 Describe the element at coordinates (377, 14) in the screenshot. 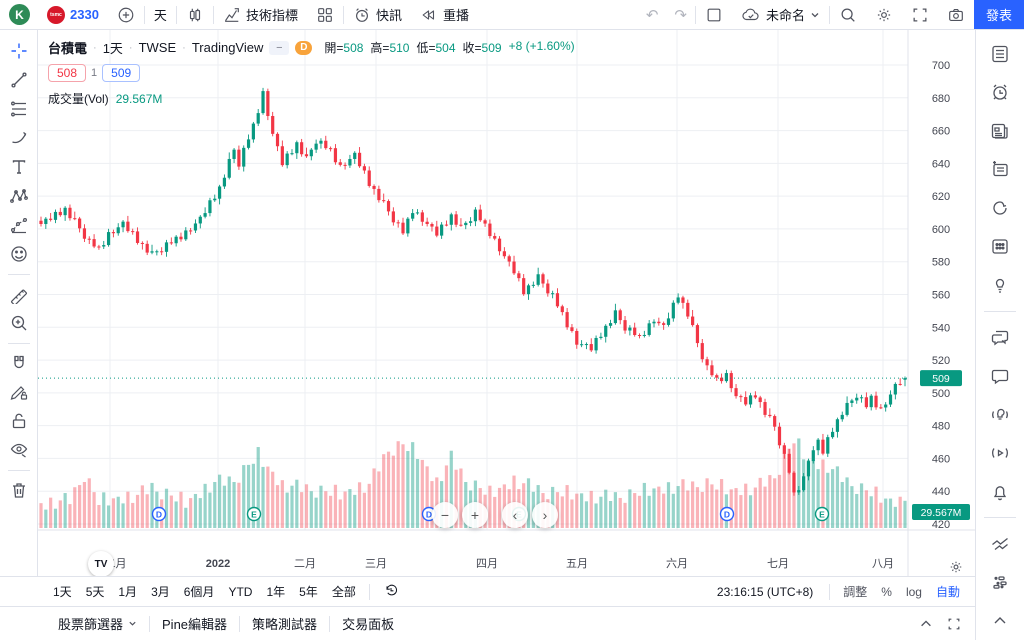

I see `alert-button: 快訊` at that location.